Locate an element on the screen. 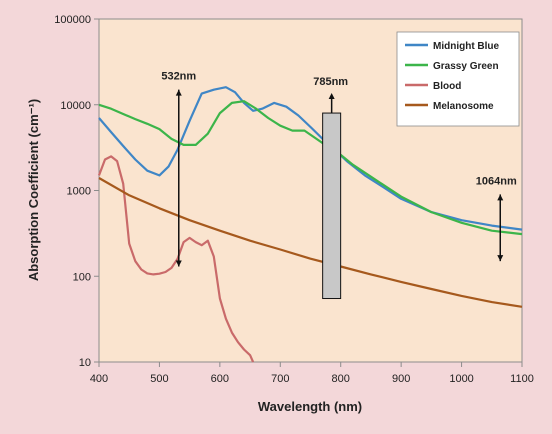 This screenshot has height=434, width=552. wavelength-band-bar is located at coordinates (332, 206).